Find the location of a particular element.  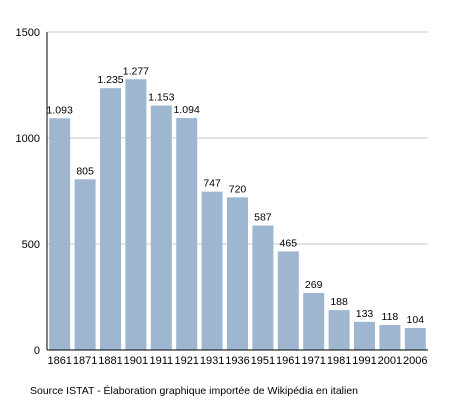

data-label: 1.277 is located at coordinates (136, 71).